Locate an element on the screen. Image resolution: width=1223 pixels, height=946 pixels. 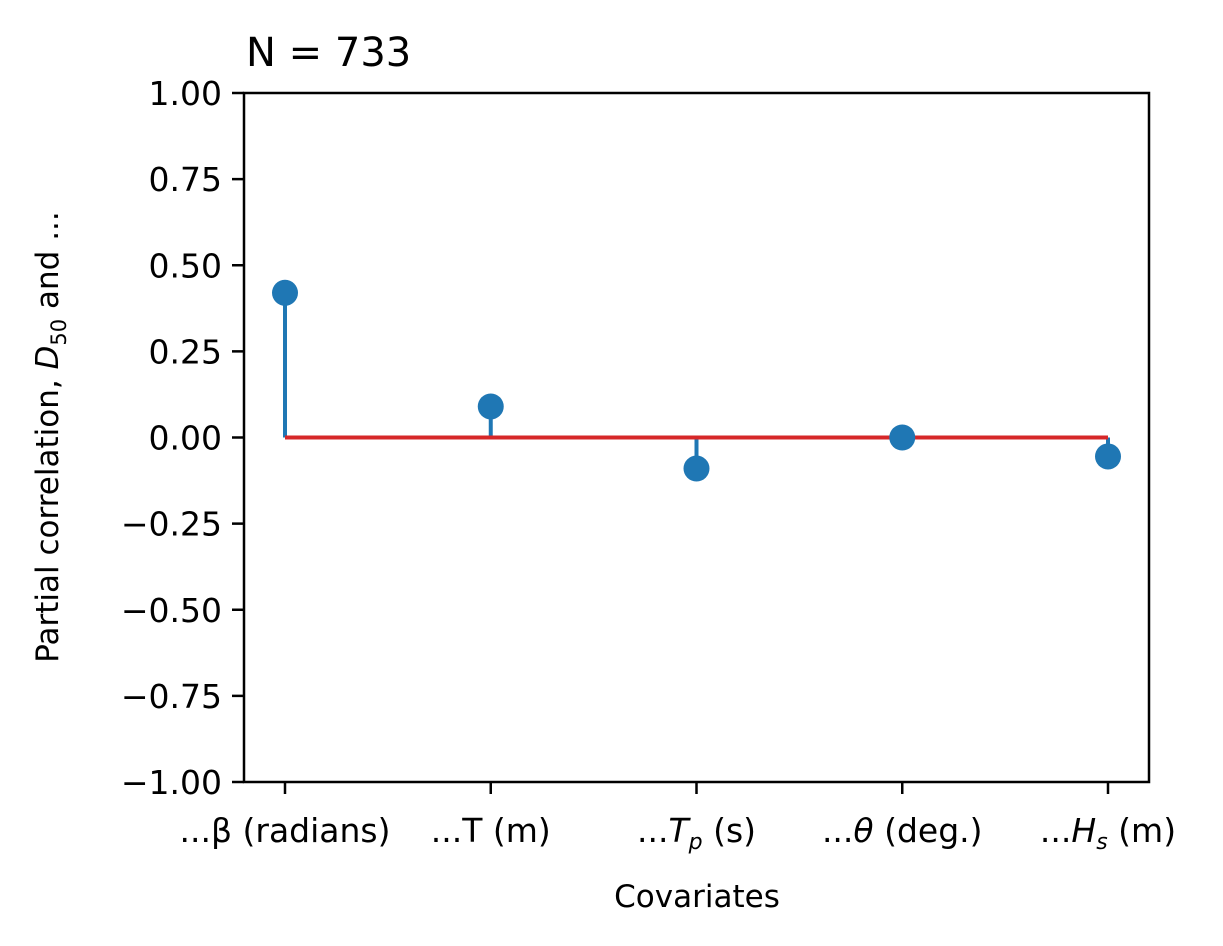
y-axis: 1.00 0.75 0.50 0.25 0.00 −0.25 −0.50 −0.75 −1.00 is located at coordinates (182, 438).